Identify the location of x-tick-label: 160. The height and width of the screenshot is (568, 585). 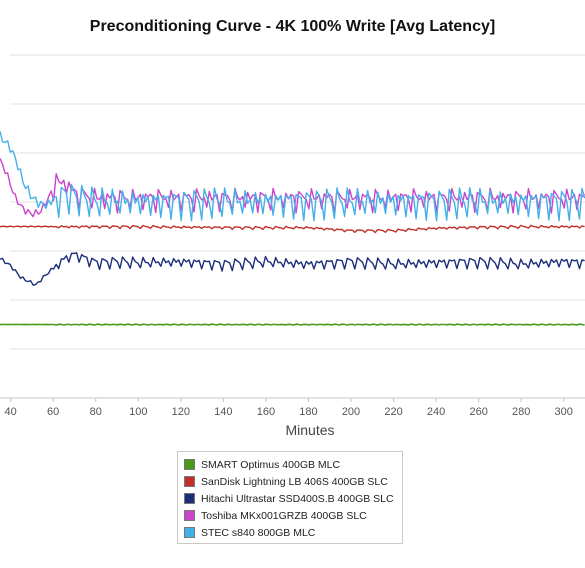
(266, 412).